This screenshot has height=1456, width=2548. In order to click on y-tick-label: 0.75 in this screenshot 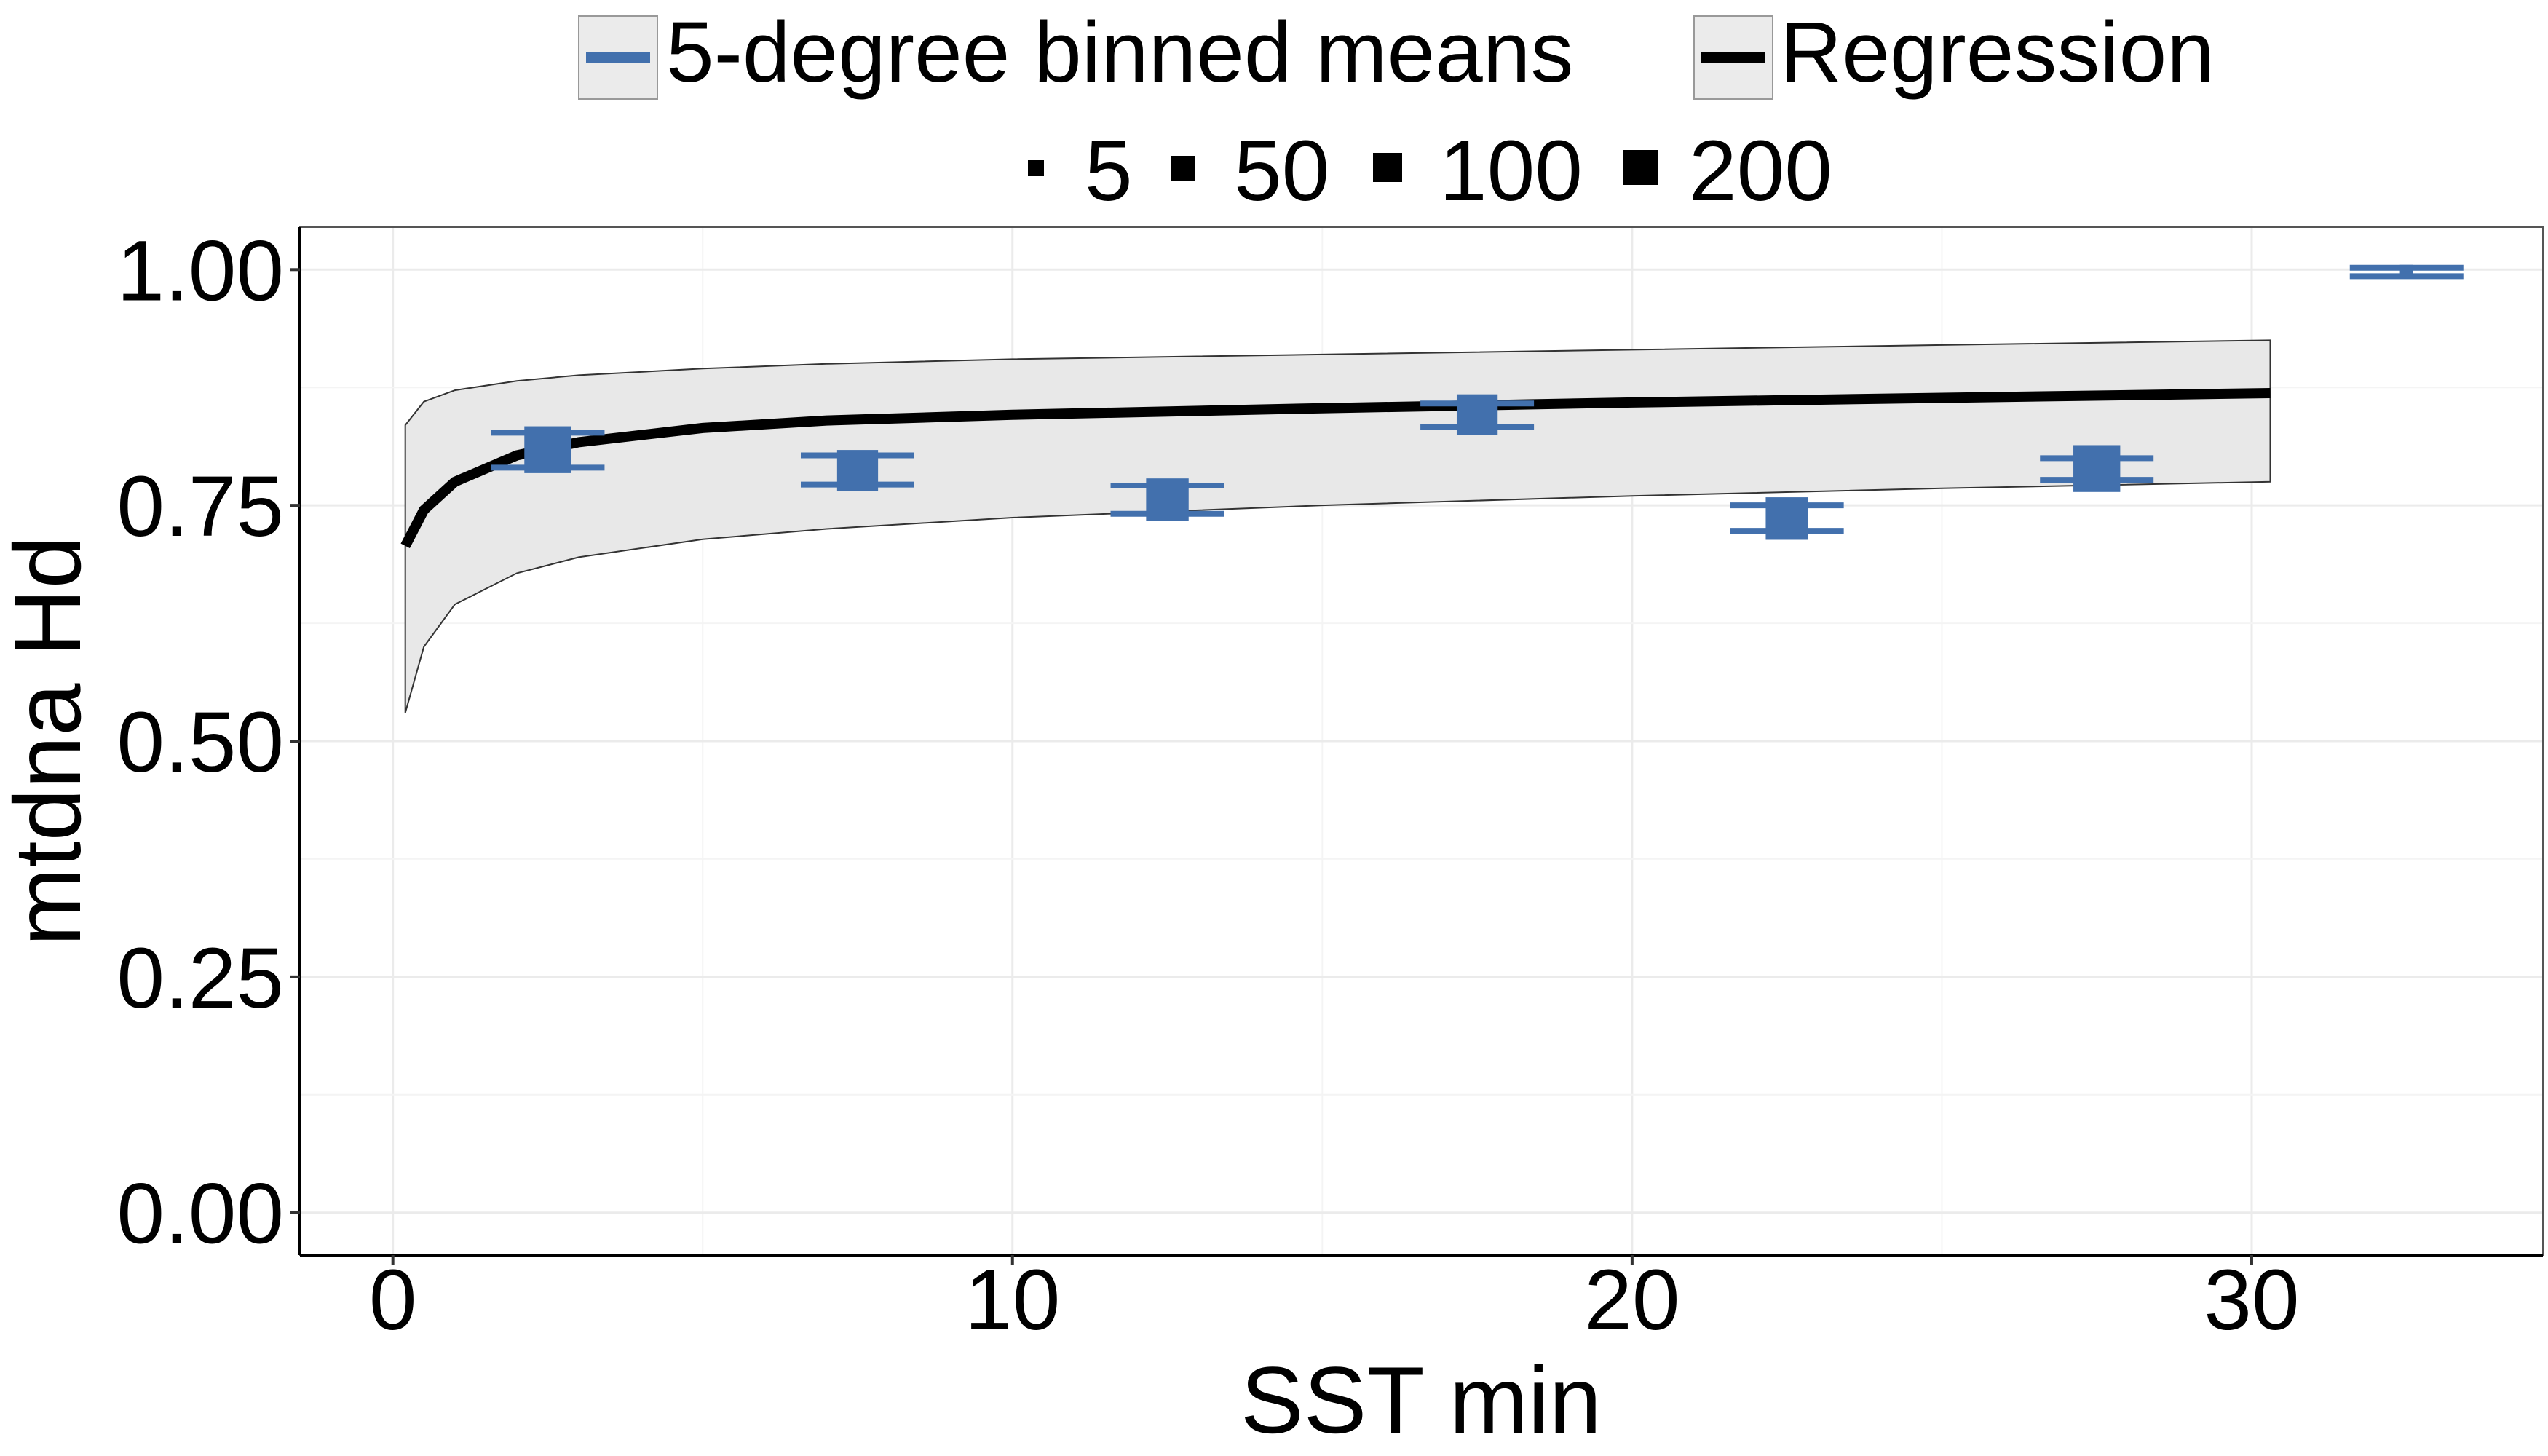, I will do `click(200, 507)`.